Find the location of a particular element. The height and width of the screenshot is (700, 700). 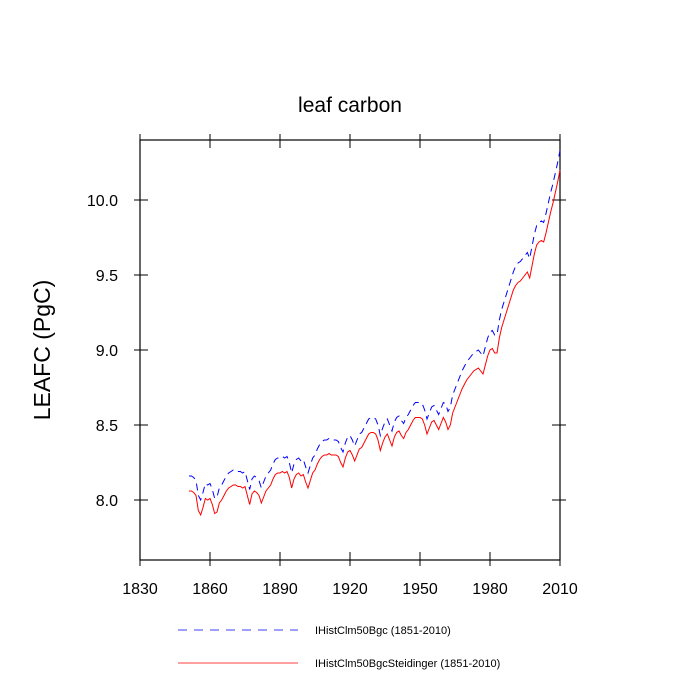

x-tick-label: 1890 is located at coordinates (280, 589).